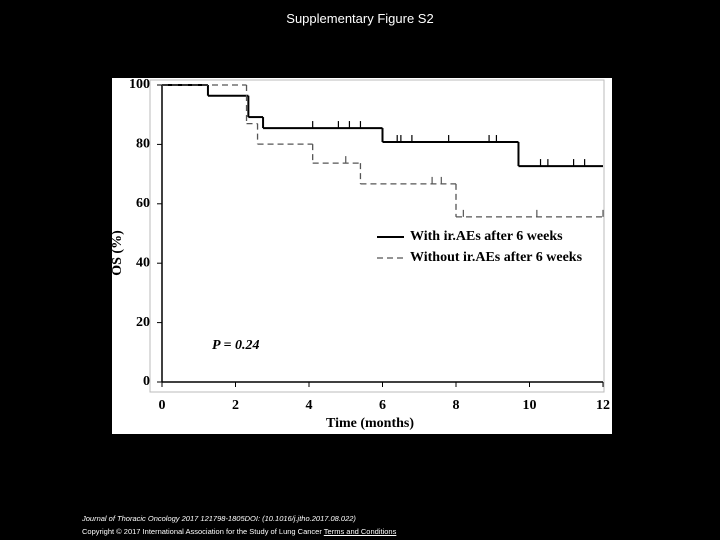  What do you see at coordinates (146, 381) in the screenshot?
I see `y-tick-label: 0` at bounding box center [146, 381].